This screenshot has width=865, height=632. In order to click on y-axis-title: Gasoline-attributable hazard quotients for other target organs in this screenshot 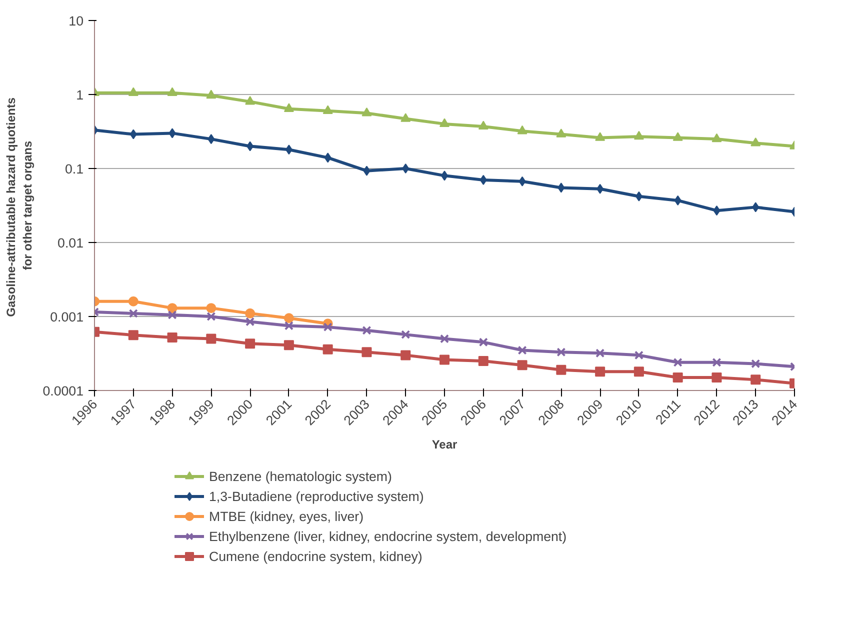, I will do `click(19, 207)`.